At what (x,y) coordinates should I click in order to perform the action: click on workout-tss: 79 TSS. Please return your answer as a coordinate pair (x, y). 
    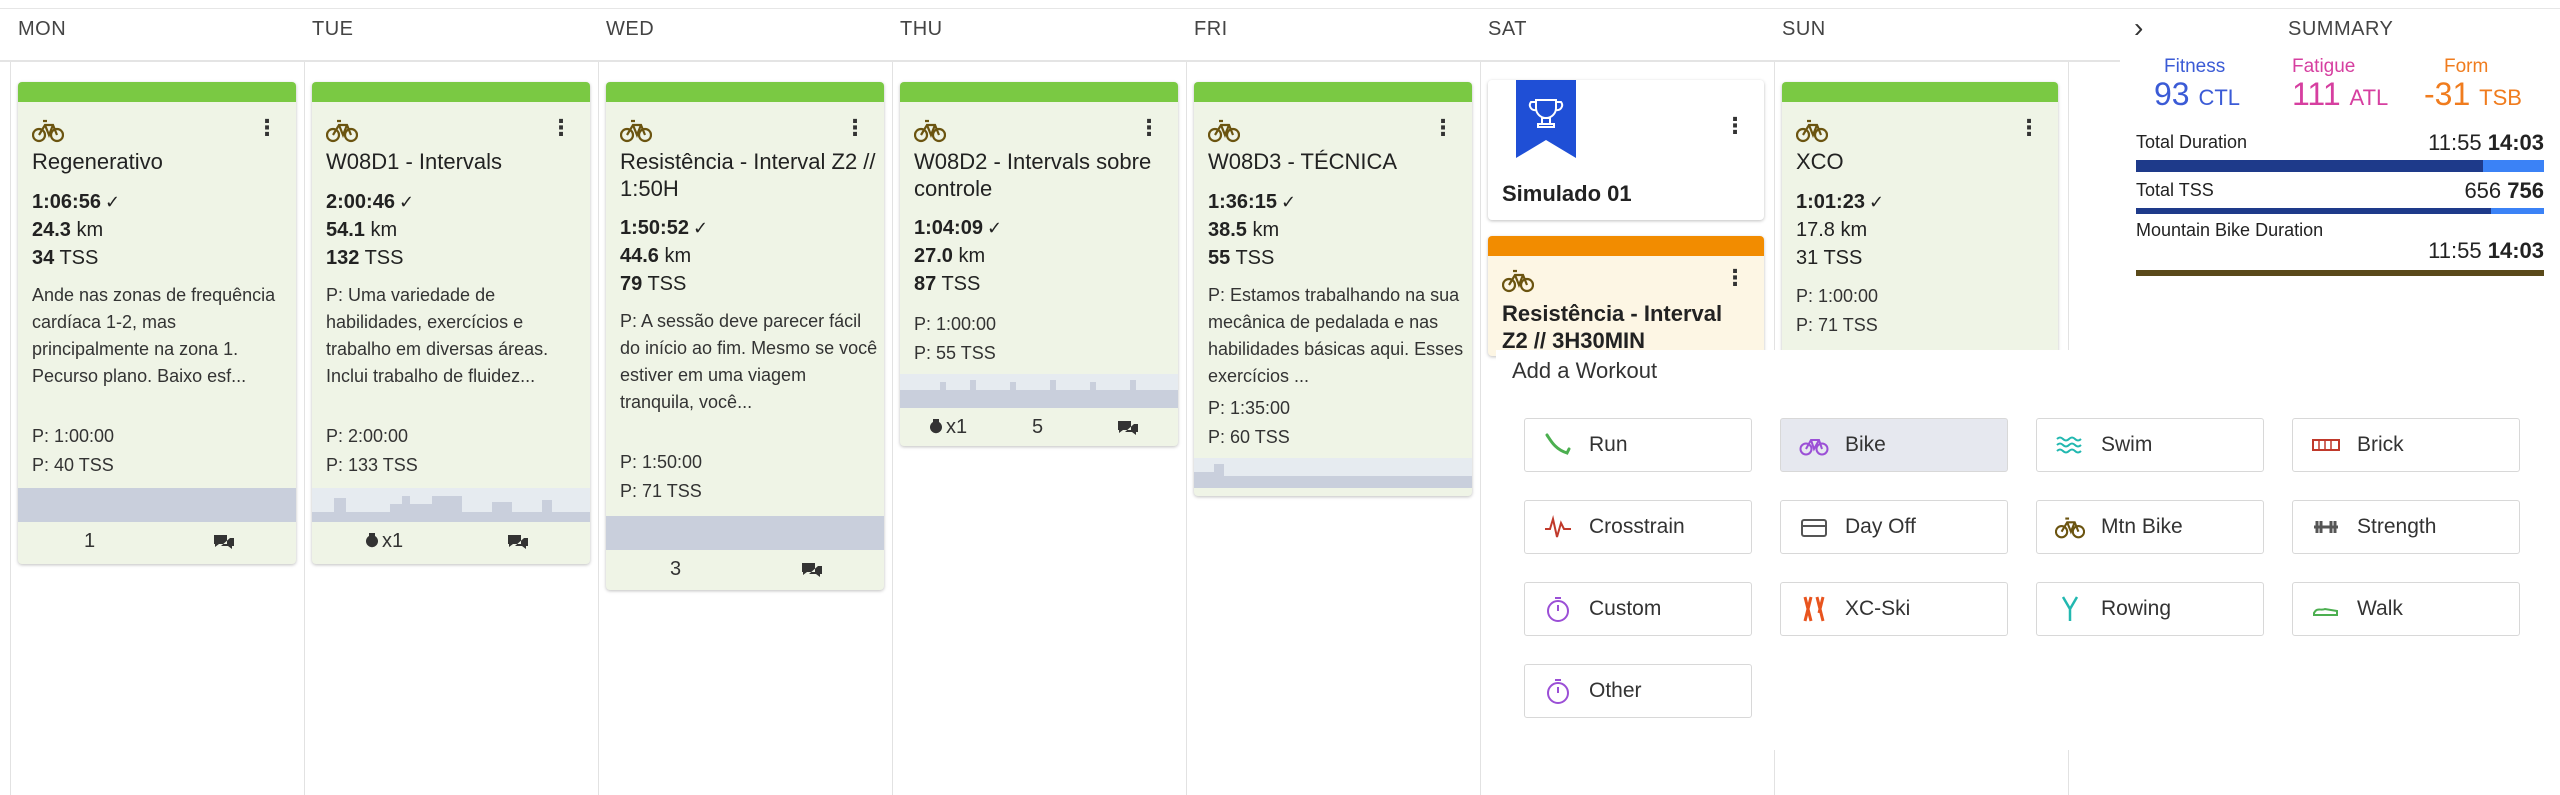
    Looking at the image, I should click on (653, 284).